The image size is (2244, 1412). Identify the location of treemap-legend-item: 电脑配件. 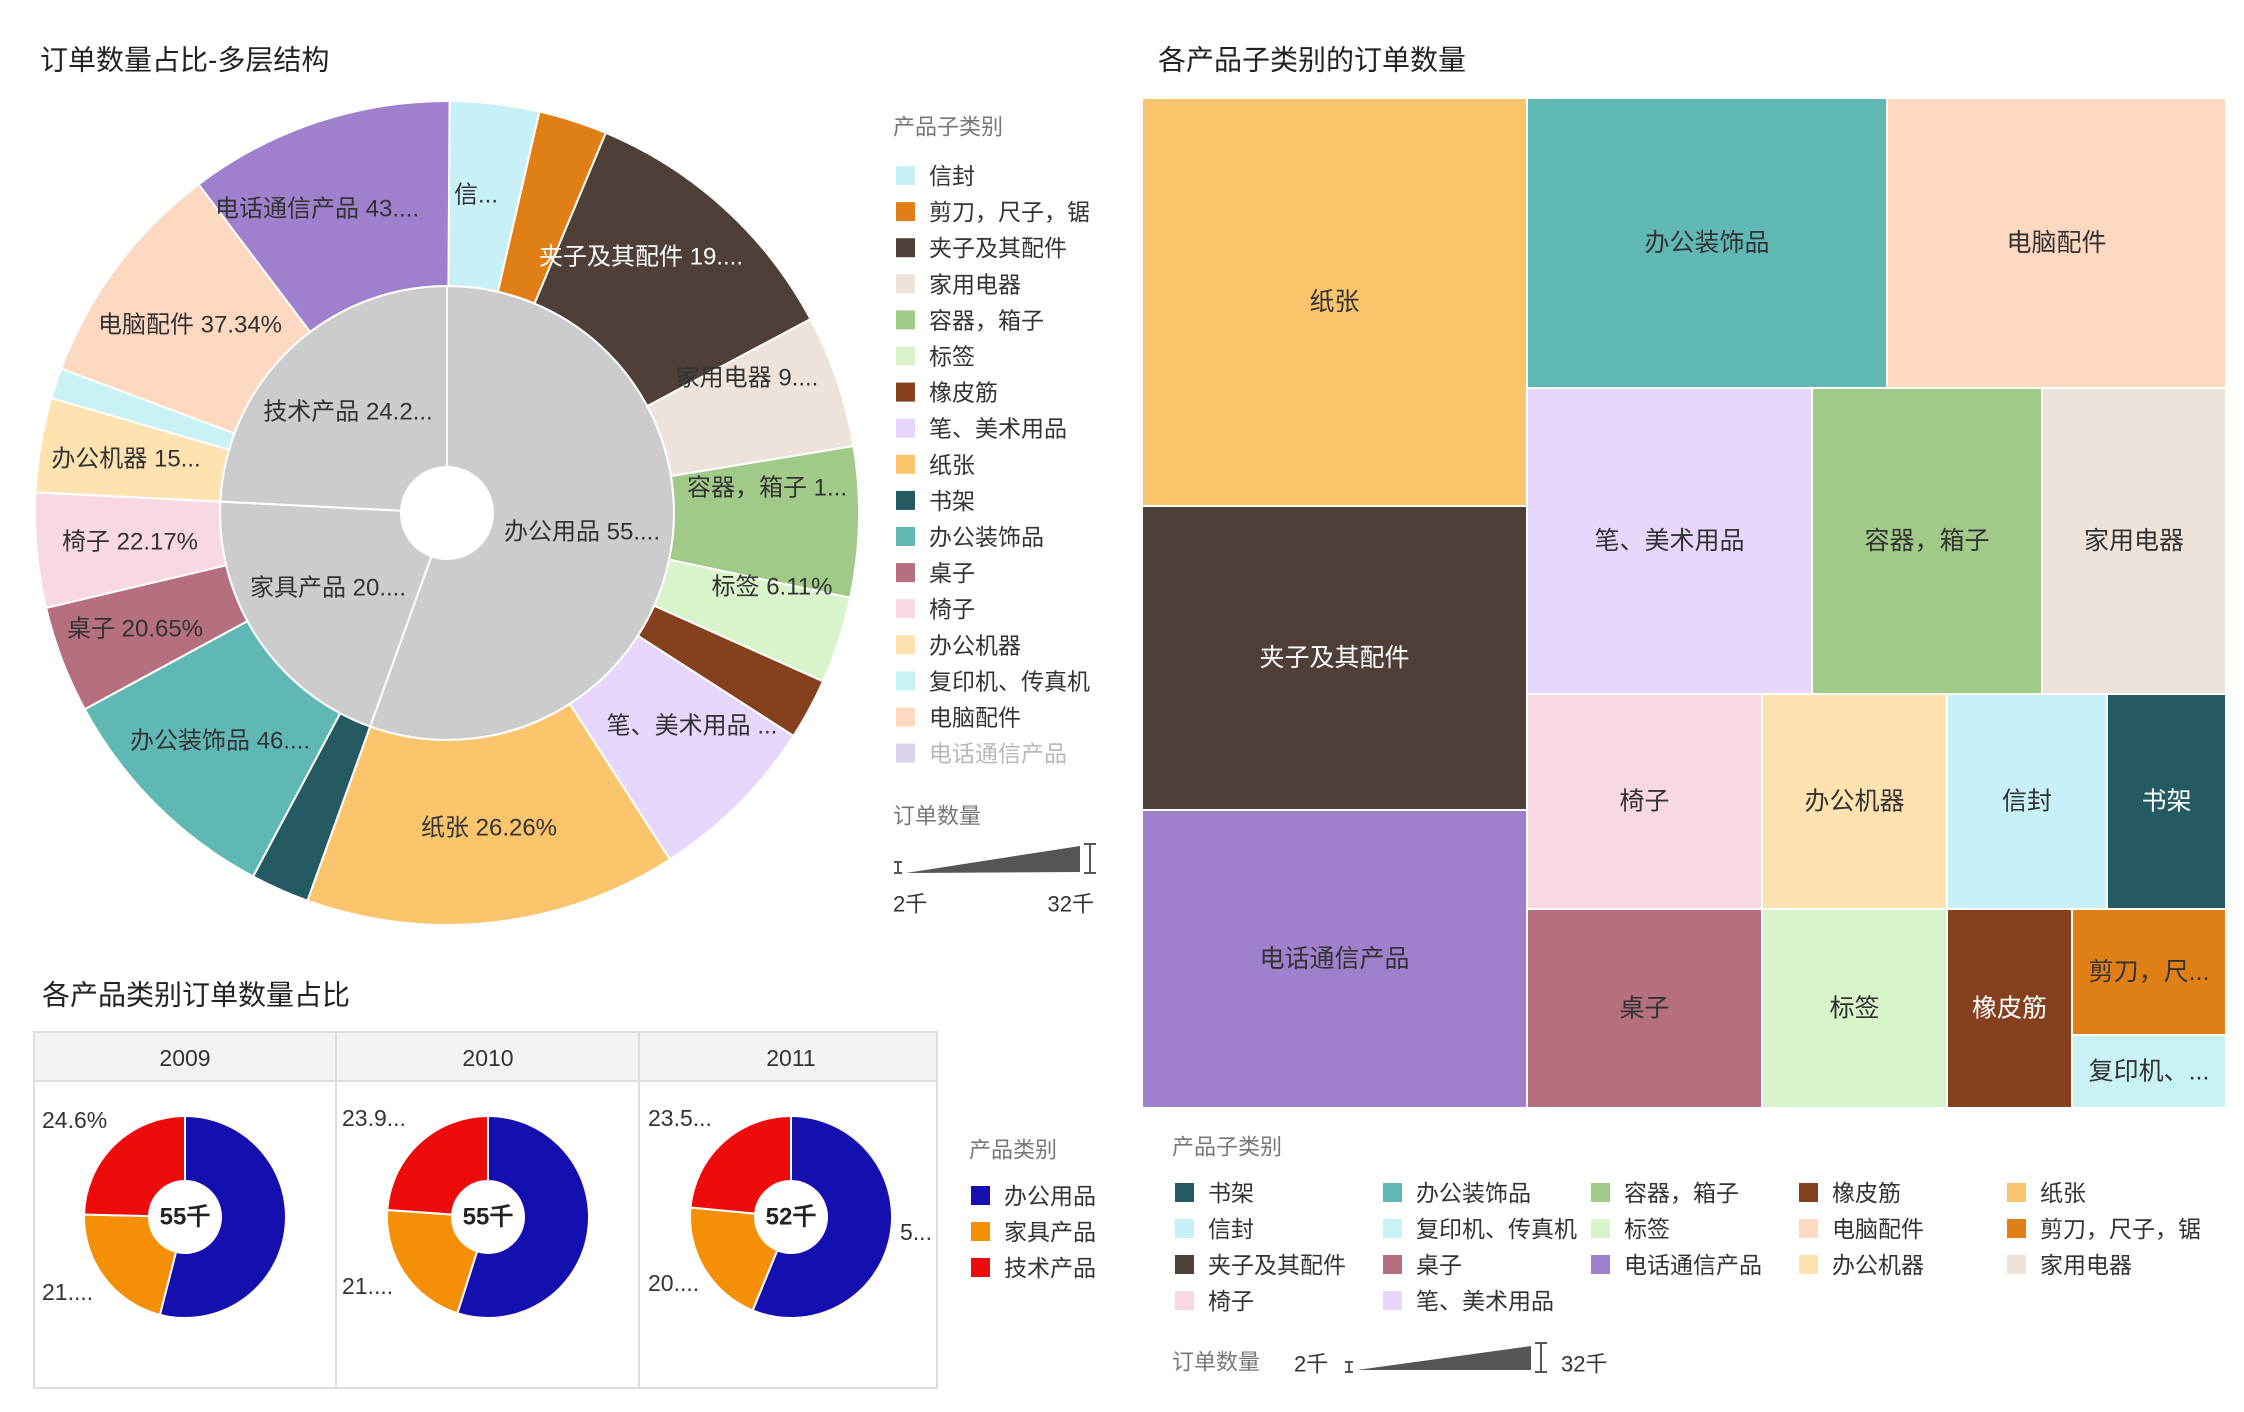
(1861, 1229).